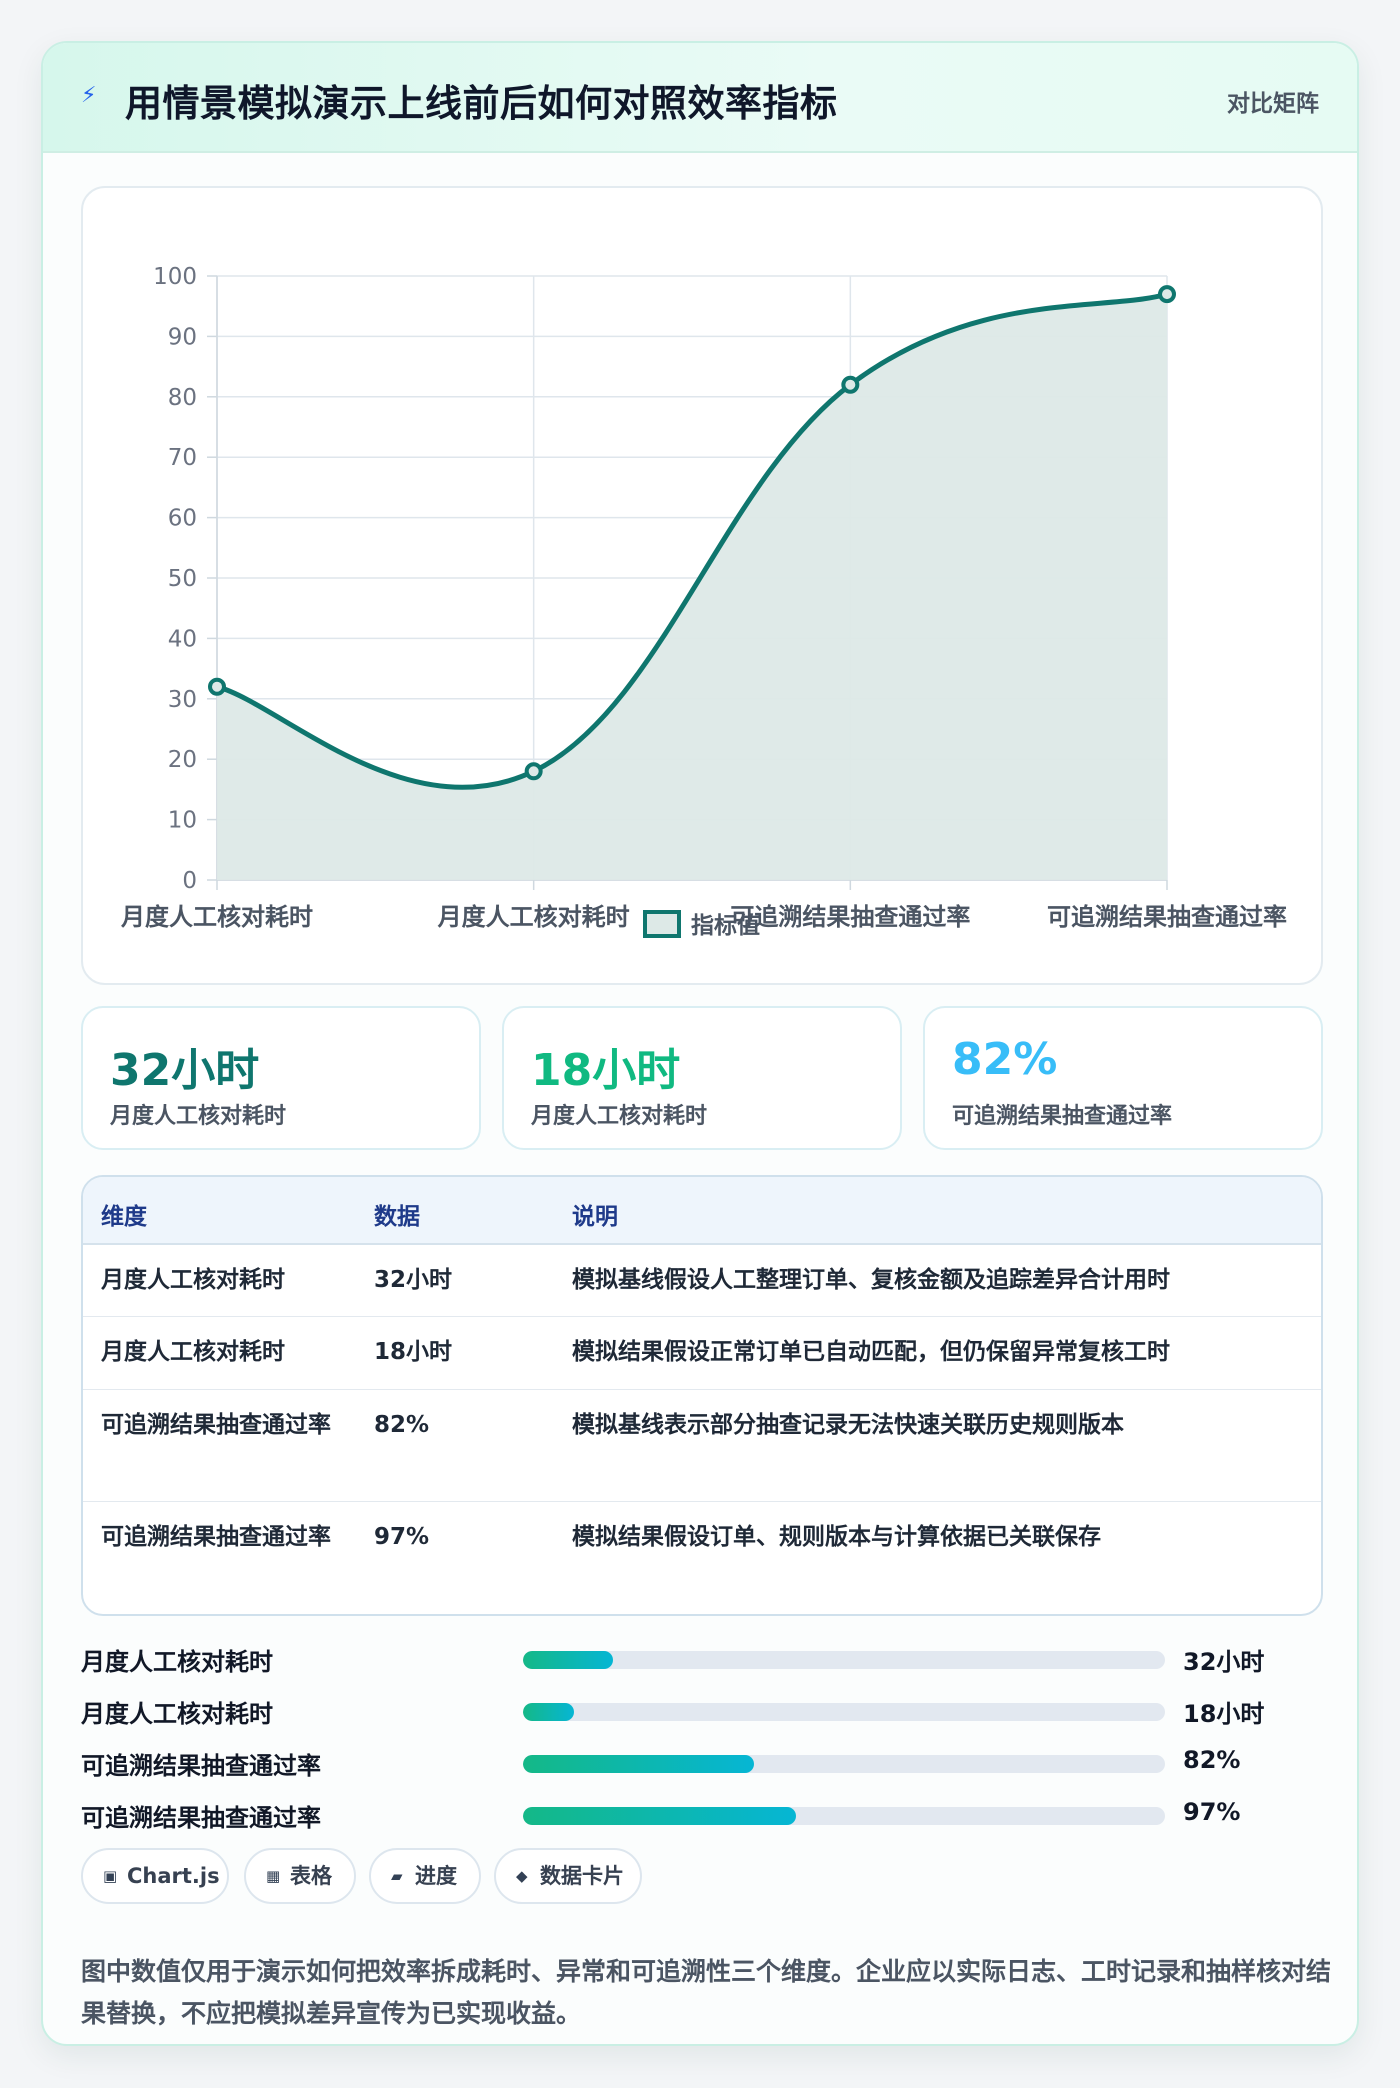 Image resolution: width=1400 pixels, height=2088 pixels. What do you see at coordinates (182, 760) in the screenshot?
I see `y-tick-label: 20` at bounding box center [182, 760].